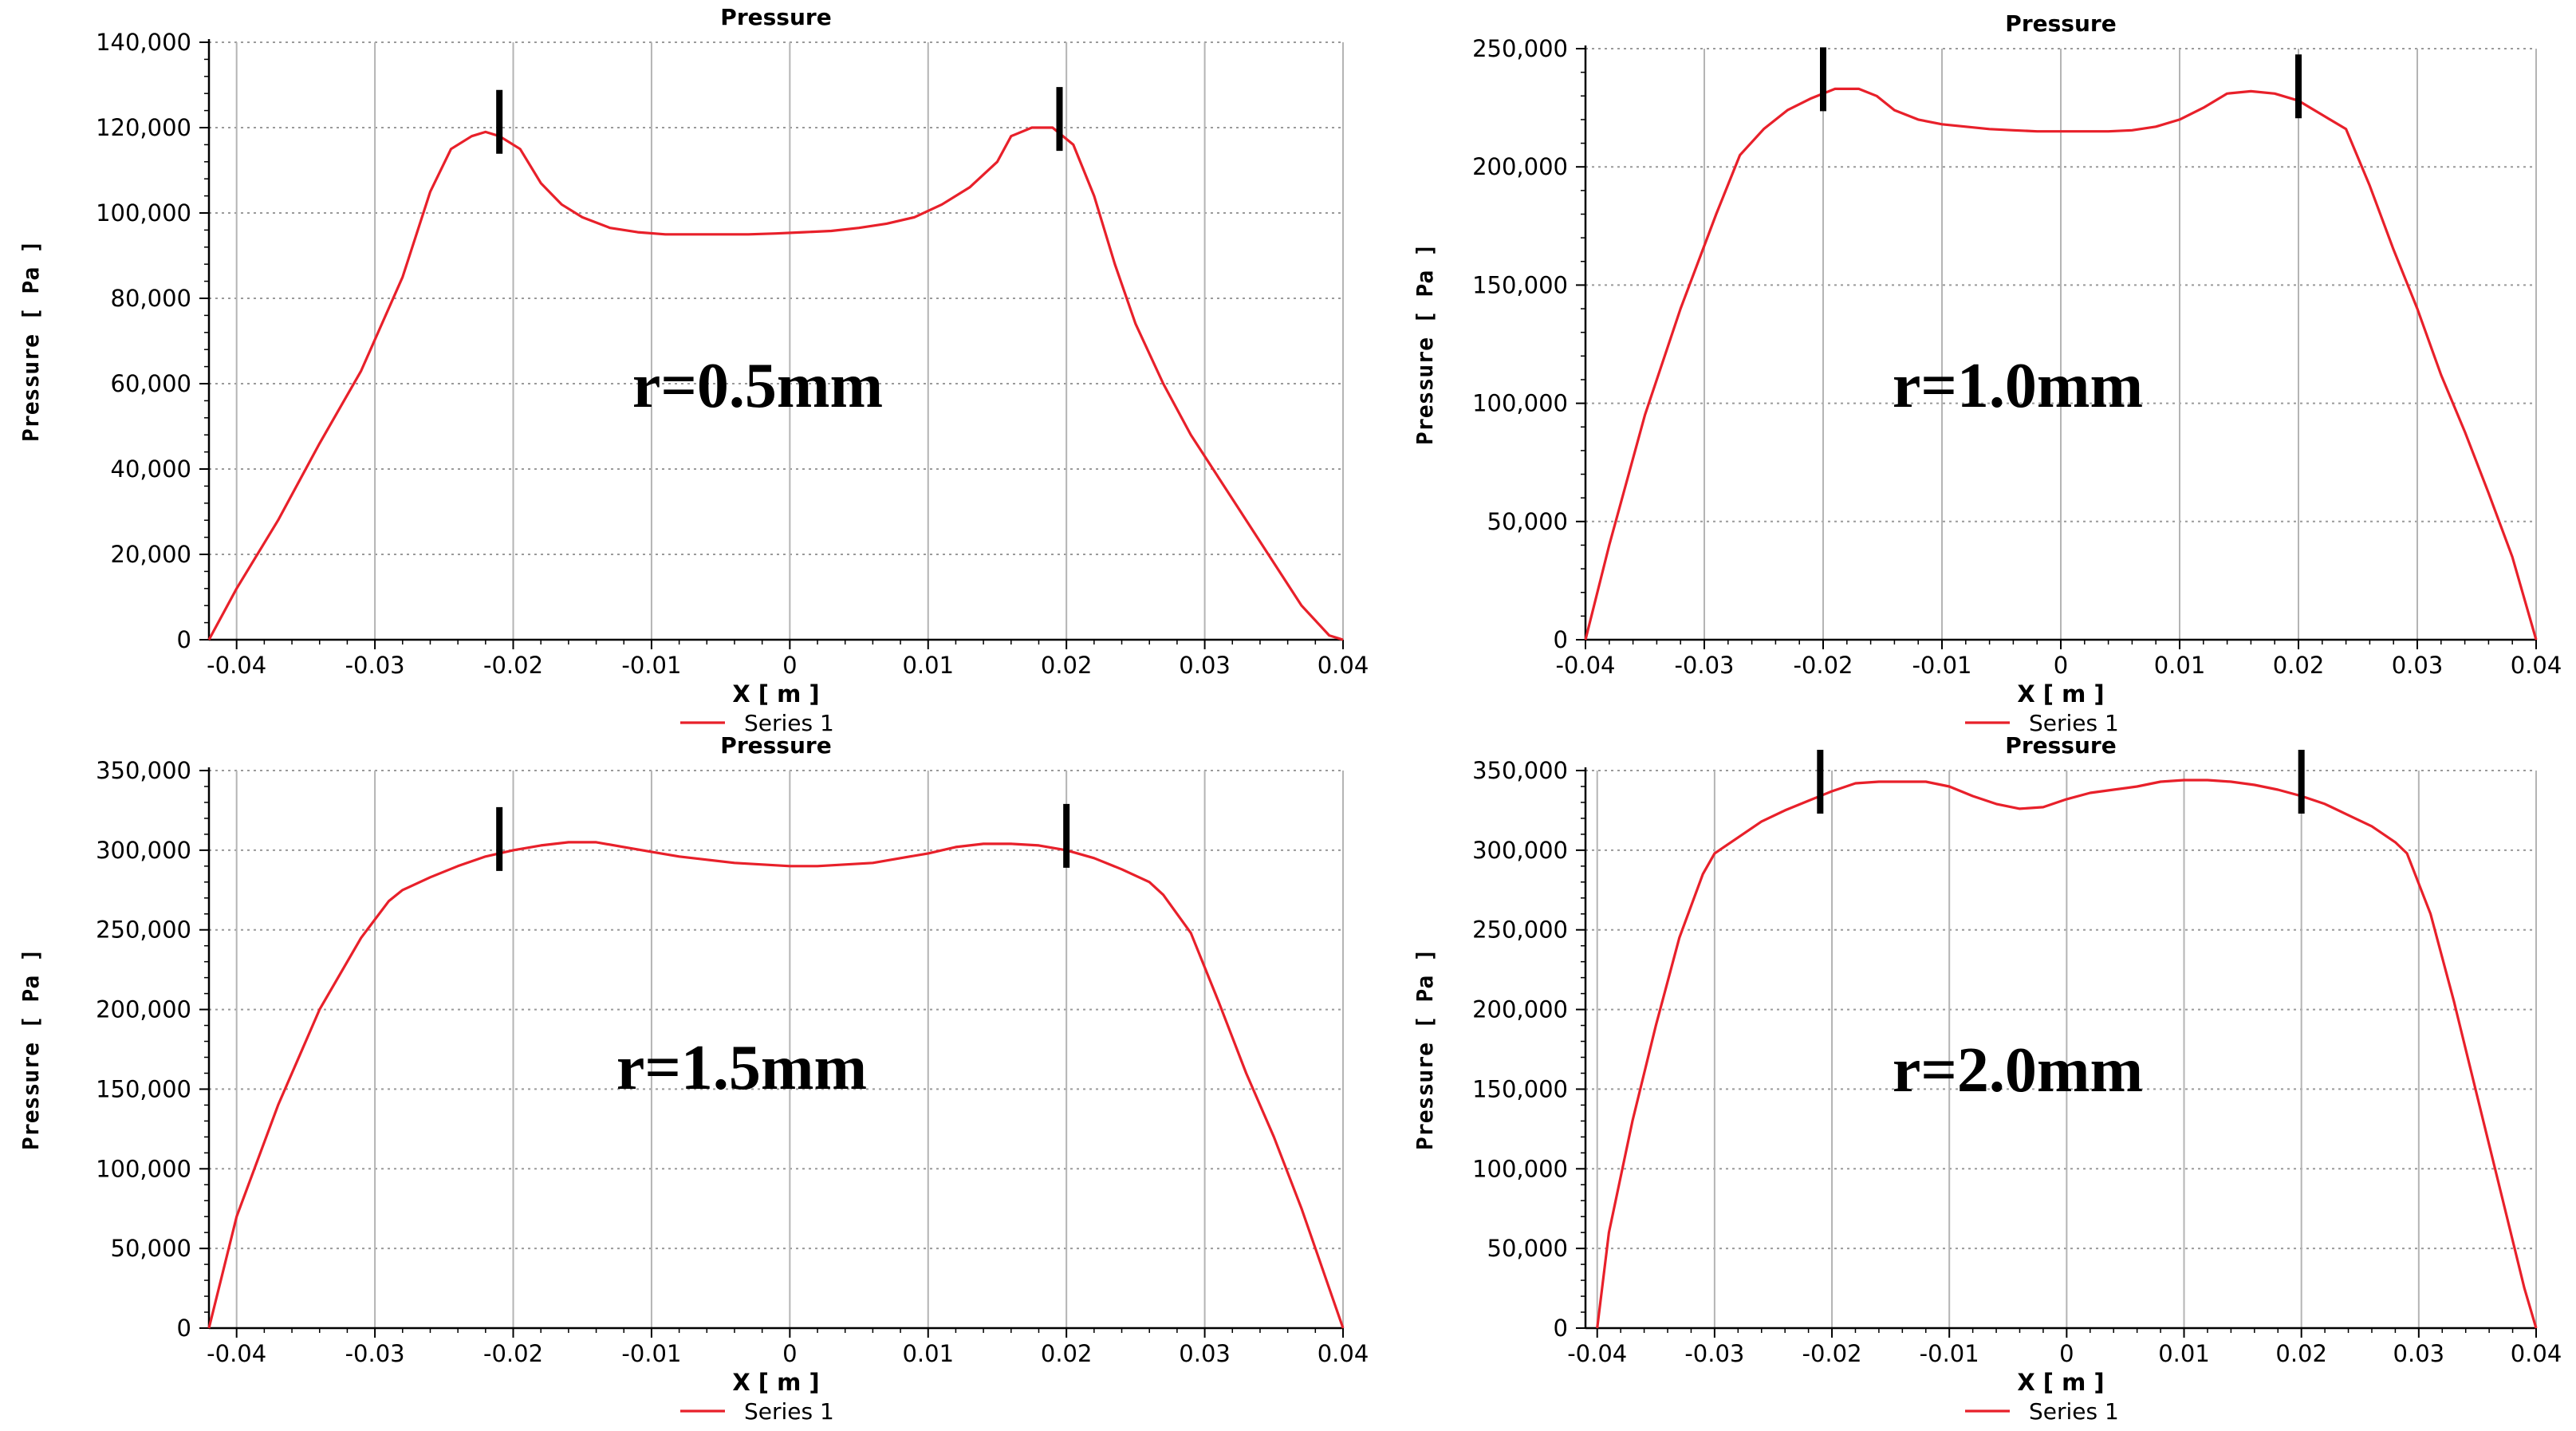  Describe the element at coordinates (757, 386) in the screenshot. I see `radius-annotation: r=0.5mm` at that location.